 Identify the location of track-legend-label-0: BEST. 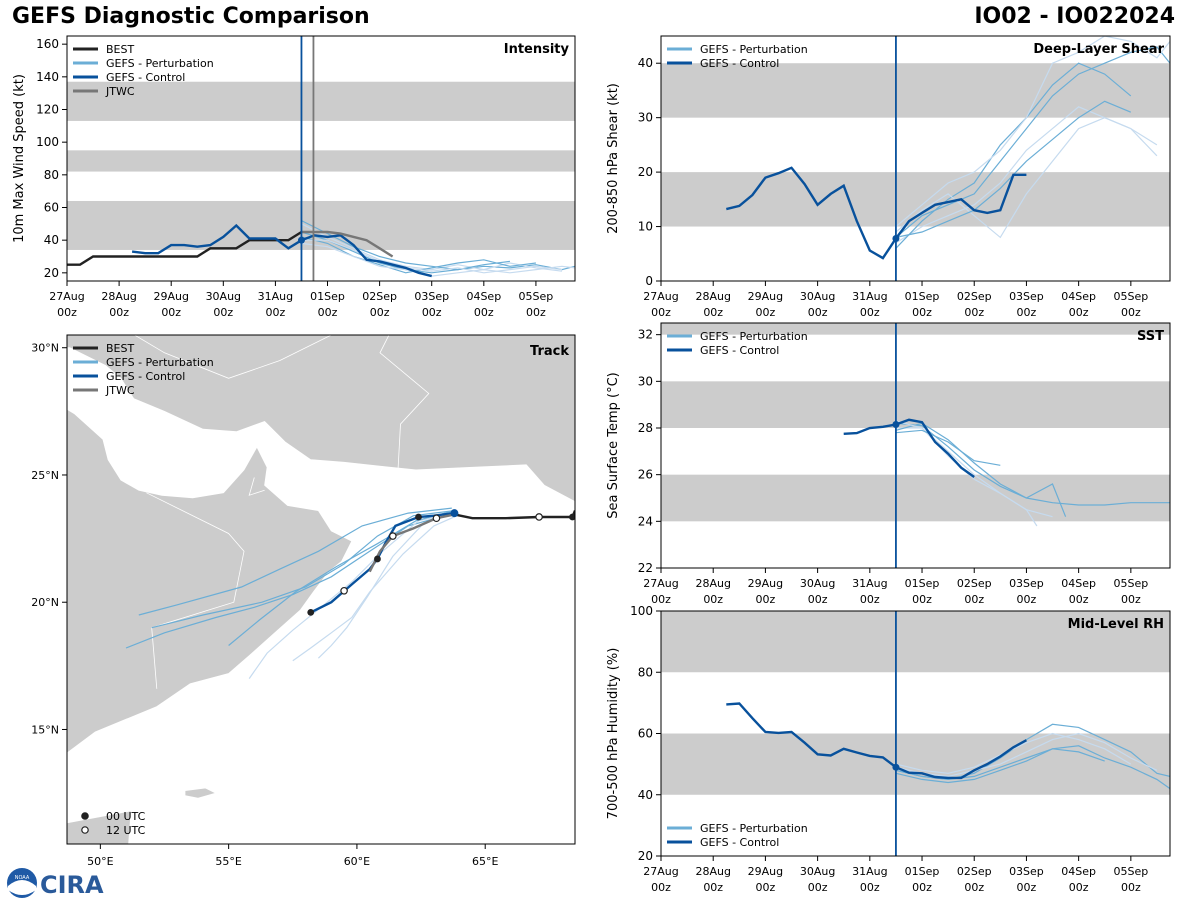
(120, 348).